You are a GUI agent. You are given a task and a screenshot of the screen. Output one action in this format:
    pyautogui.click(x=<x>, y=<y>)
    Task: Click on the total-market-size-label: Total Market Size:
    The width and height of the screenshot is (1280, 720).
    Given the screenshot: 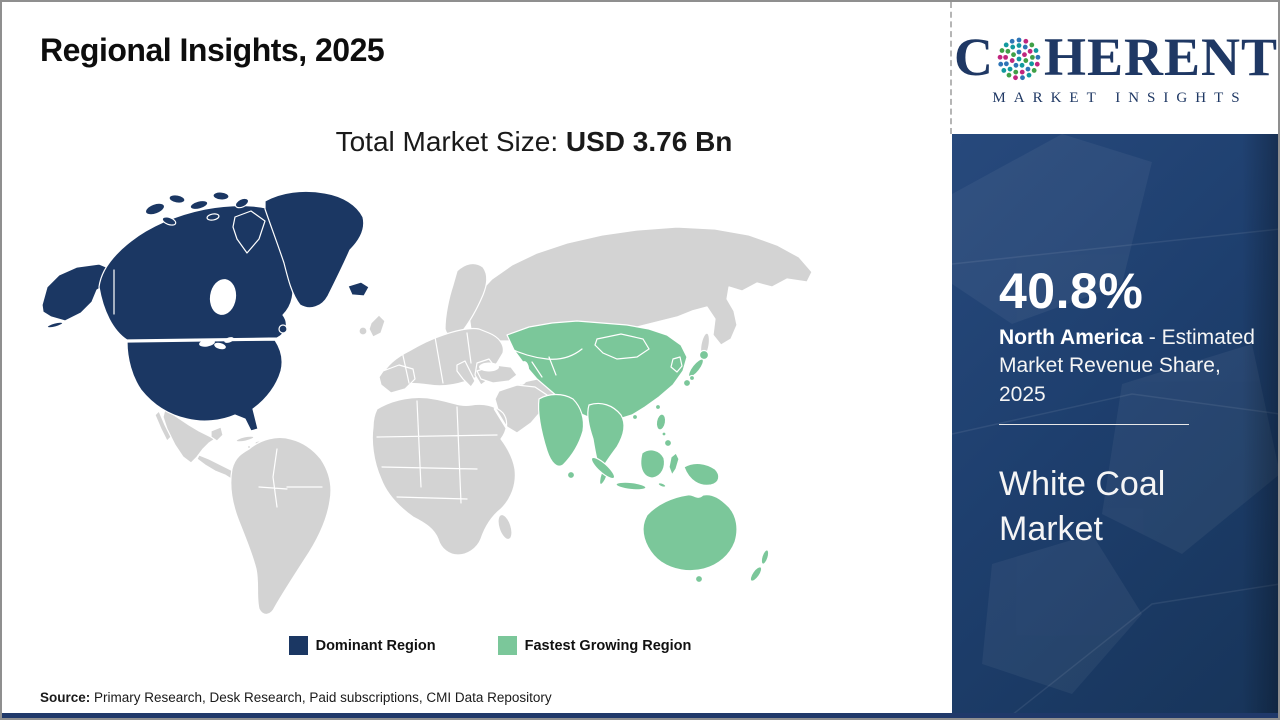 What is the action you would take?
    pyautogui.click(x=450, y=141)
    